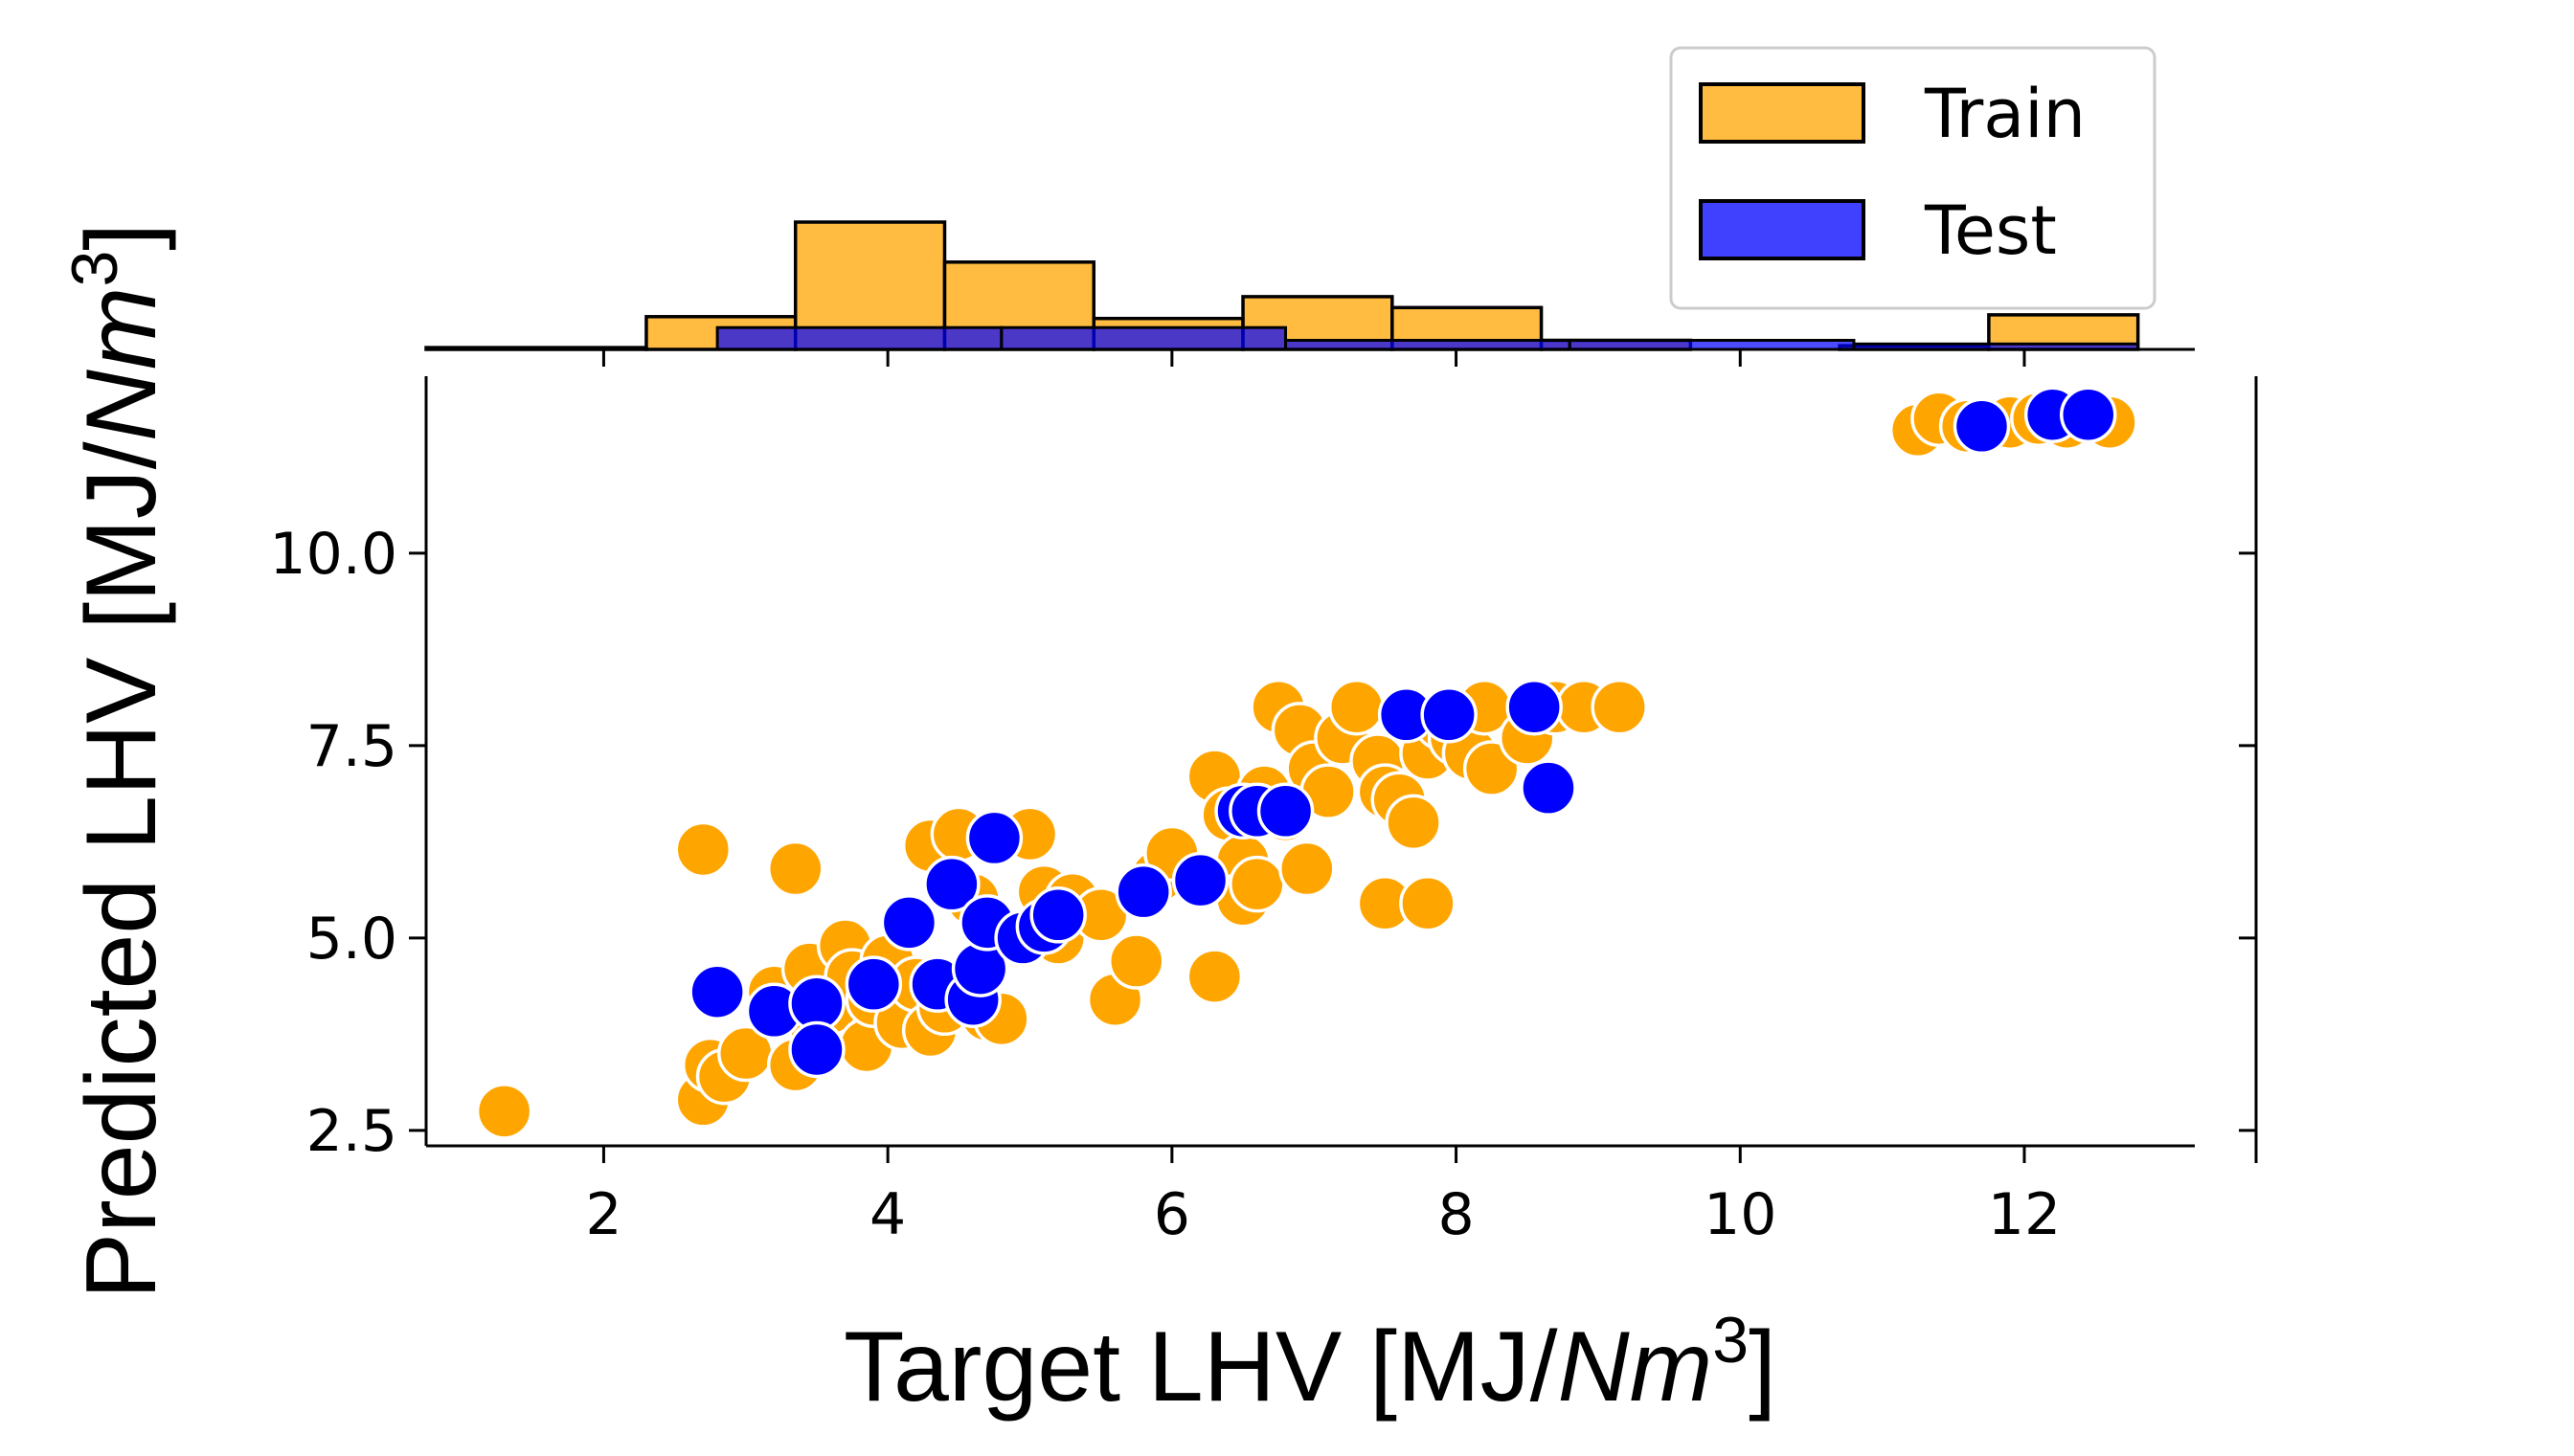  What do you see at coordinates (1282, 285) in the screenshot?
I see `top-histogram` at bounding box center [1282, 285].